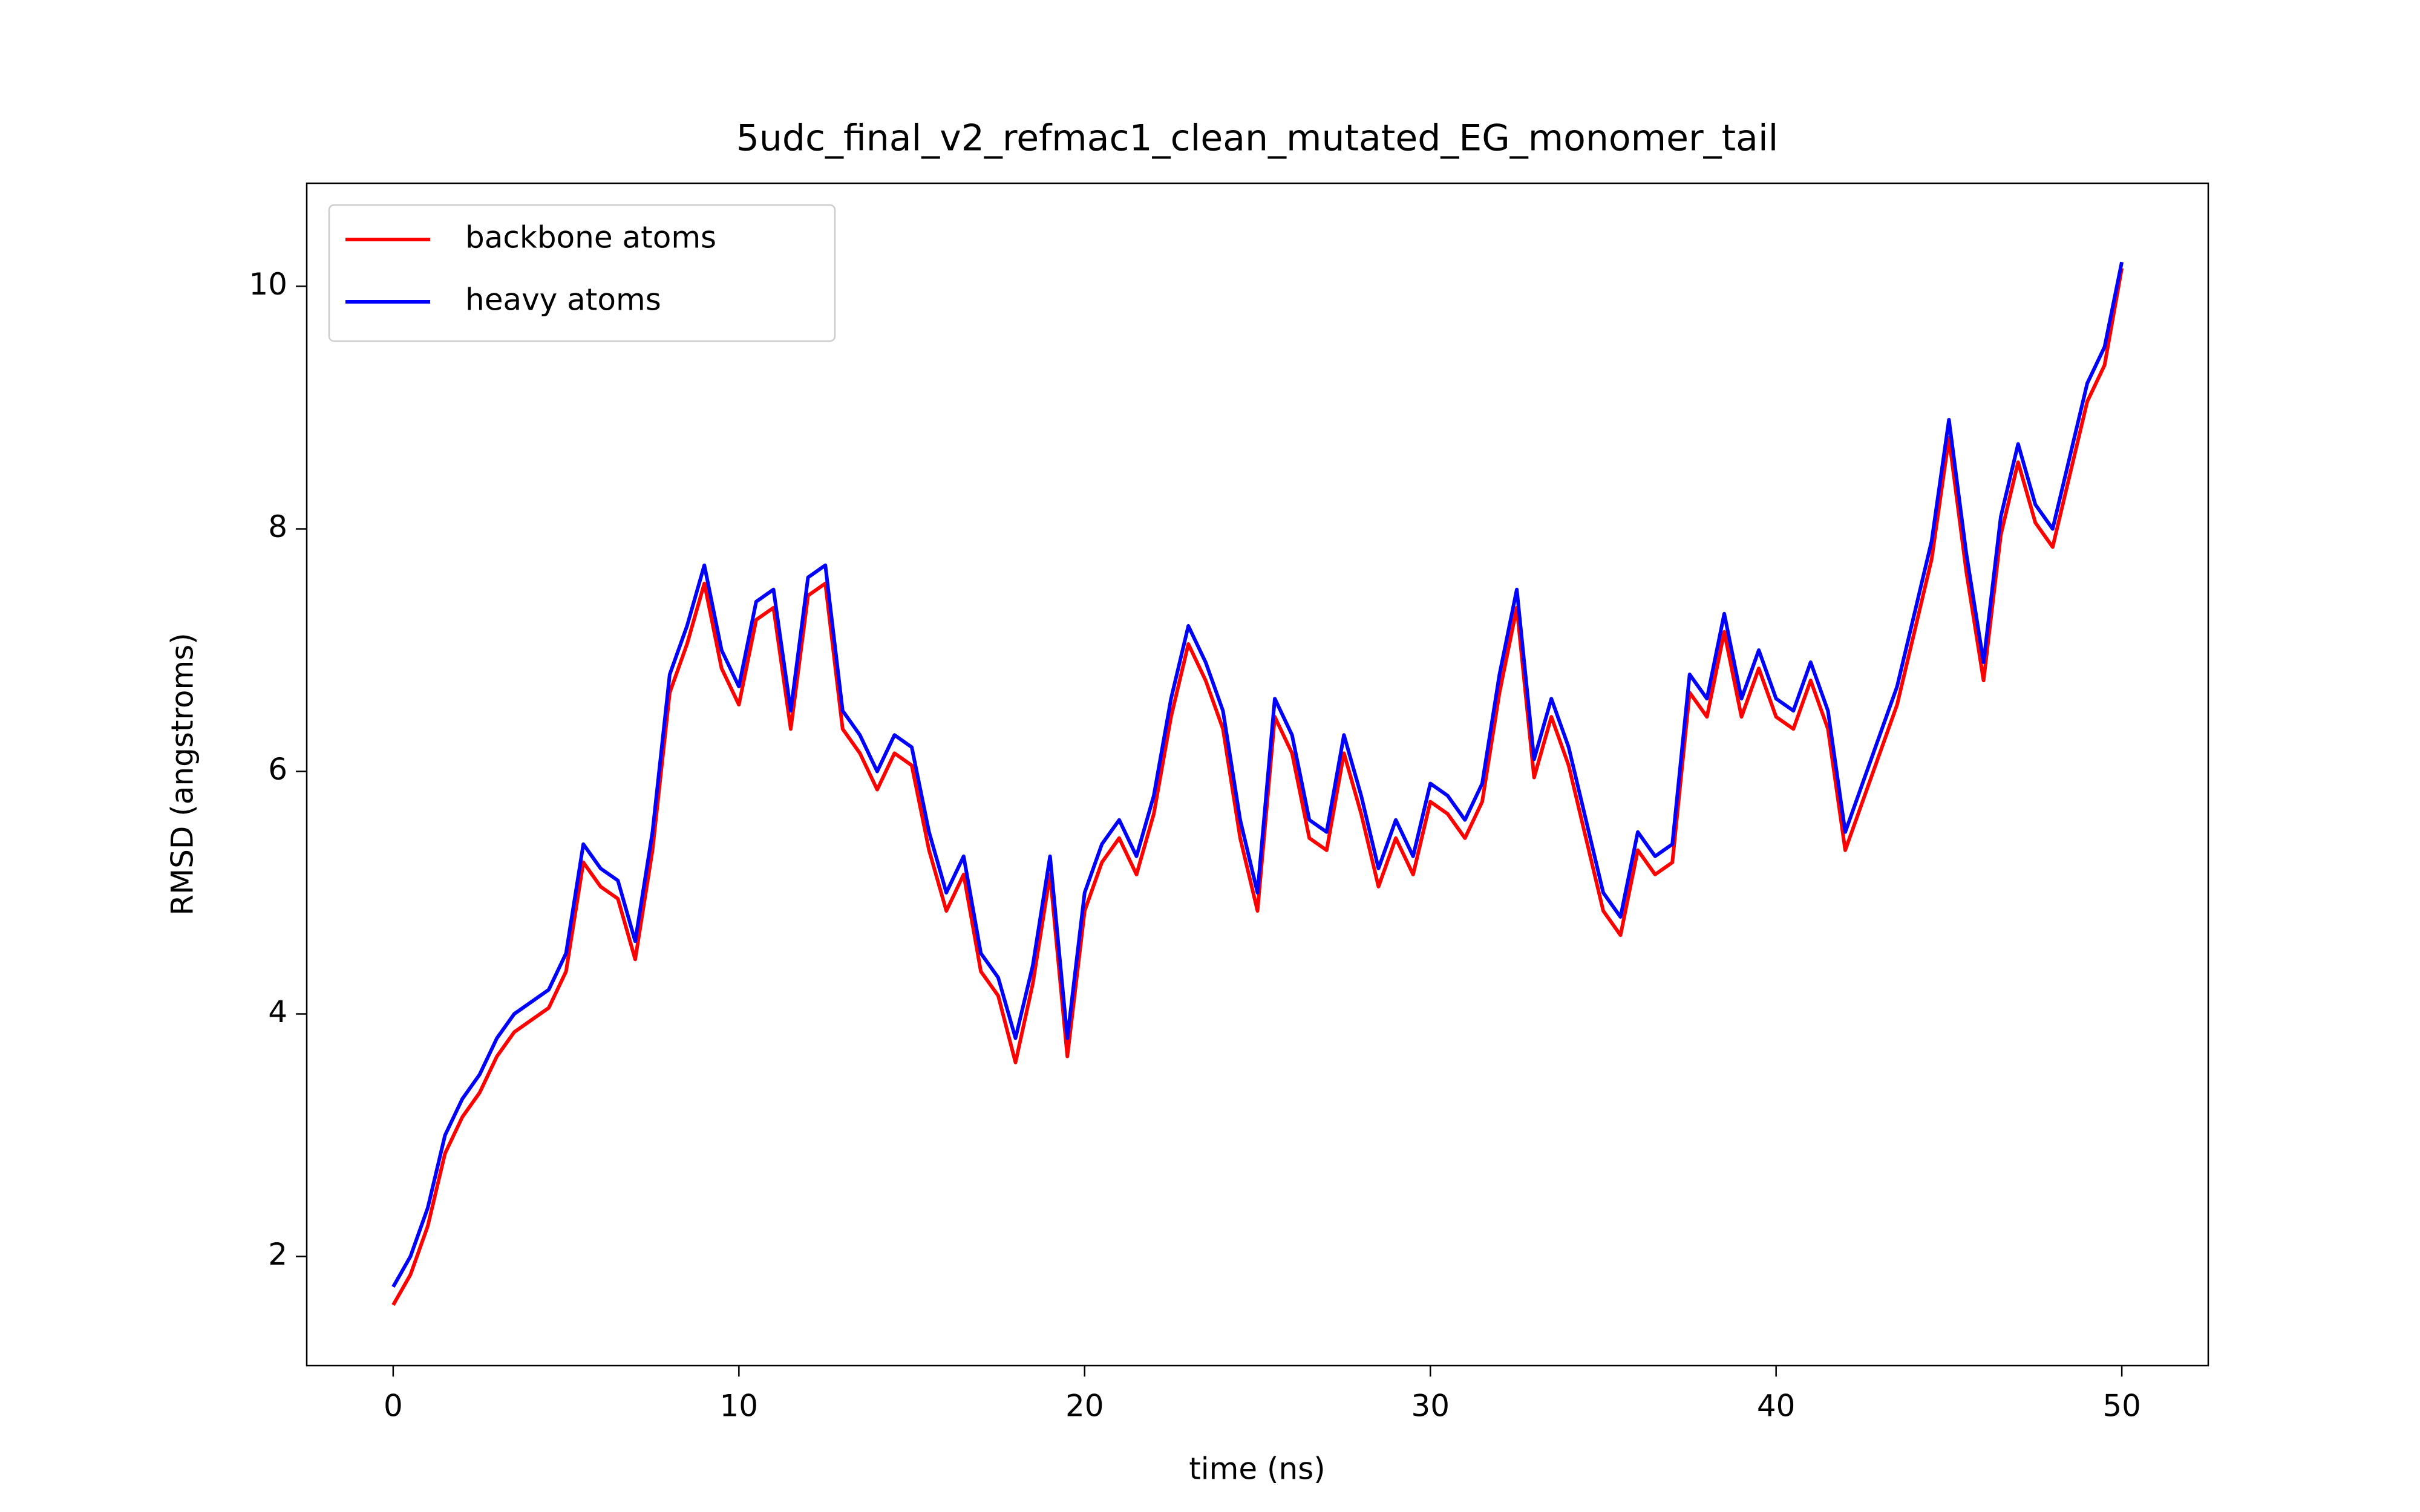 Image resolution: width=2420 pixels, height=1512 pixels. I want to click on y-tick-label: 10, so click(268, 284).